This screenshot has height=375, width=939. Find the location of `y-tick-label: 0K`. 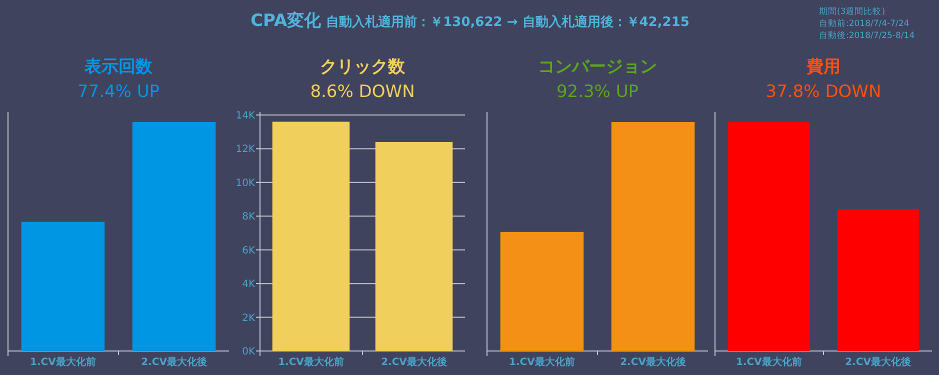

y-tick-label: 0K is located at coordinates (249, 352).